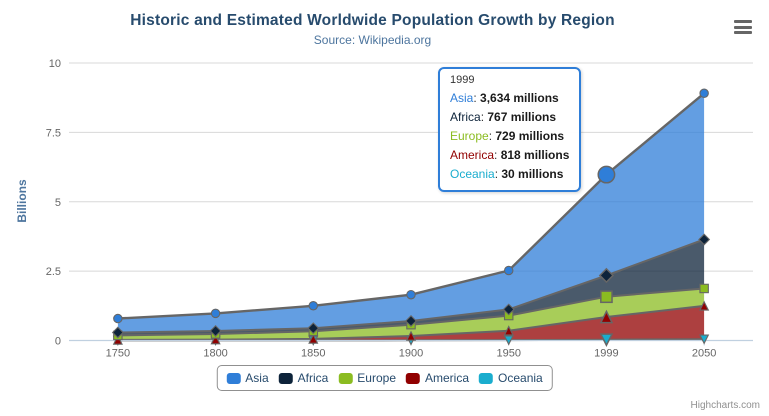 Image resolution: width=769 pixels, height=416 pixels. What do you see at coordinates (257, 378) in the screenshot?
I see `legend-label: Asia` at bounding box center [257, 378].